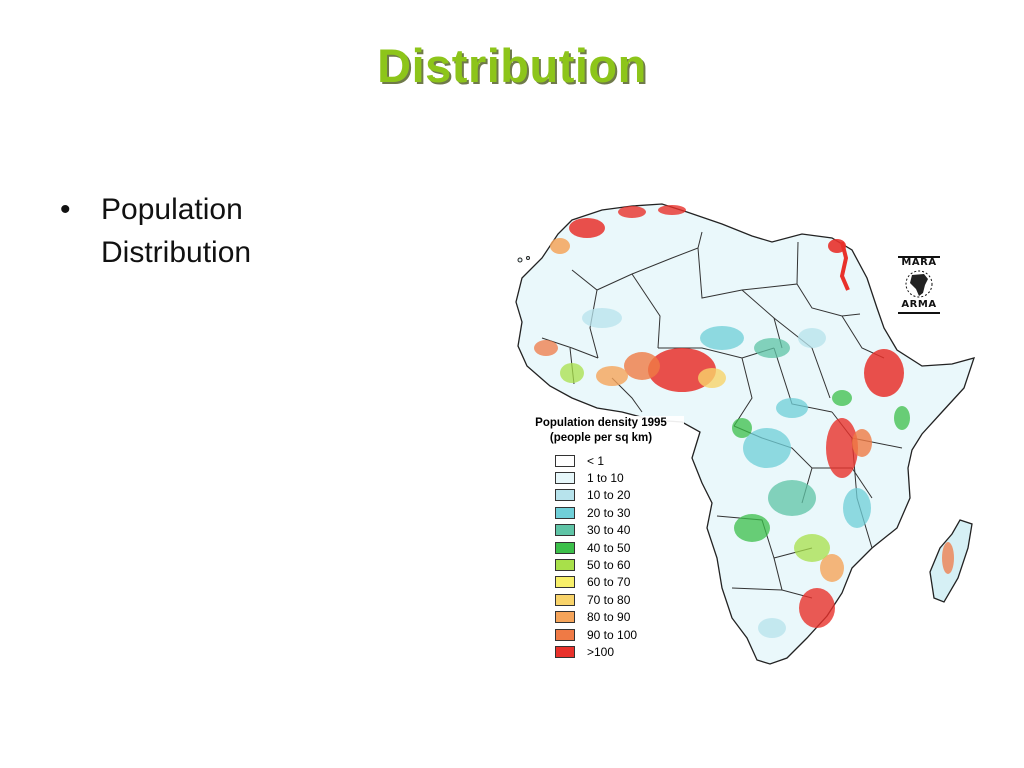 This screenshot has width=1024, height=768. What do you see at coordinates (605, 478) in the screenshot?
I see `legend-label: 1 to 10` at bounding box center [605, 478].